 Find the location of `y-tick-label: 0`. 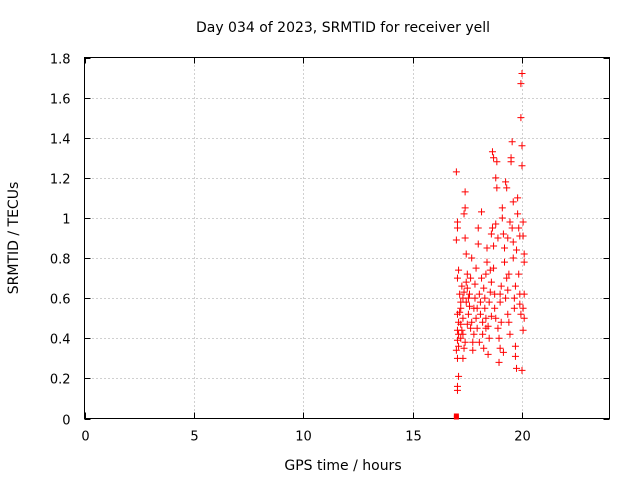

y-tick-label: 0 is located at coordinates (66, 421).